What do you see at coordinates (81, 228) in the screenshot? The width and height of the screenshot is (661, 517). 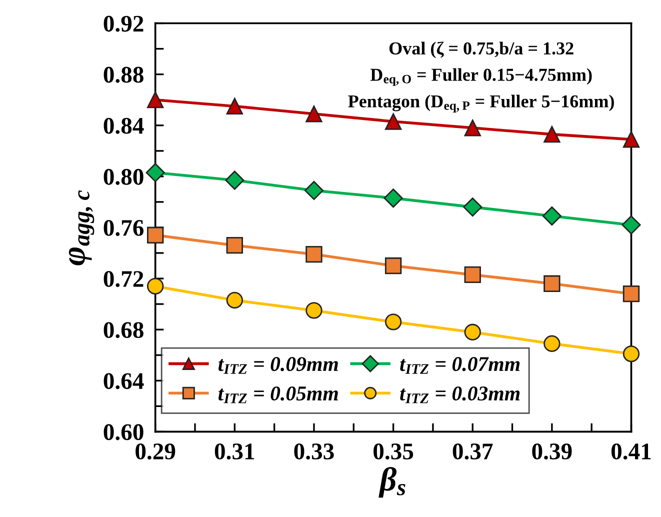 I see `y-axis-title: φ$_{agg,c}$` at bounding box center [81, 228].